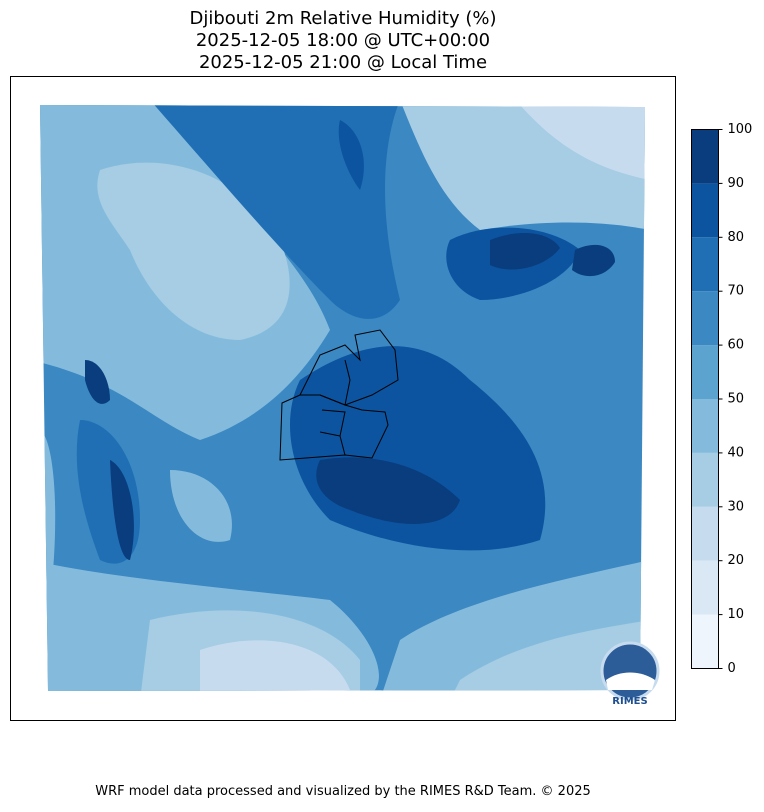  I want to click on colorbar-frame, so click(705, 399).